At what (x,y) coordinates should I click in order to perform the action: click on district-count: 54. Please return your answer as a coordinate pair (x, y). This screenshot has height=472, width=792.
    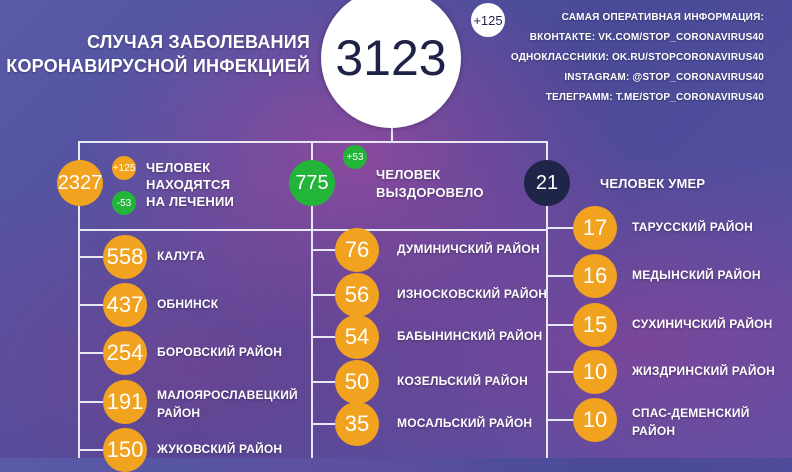
    Looking at the image, I should click on (357, 337).